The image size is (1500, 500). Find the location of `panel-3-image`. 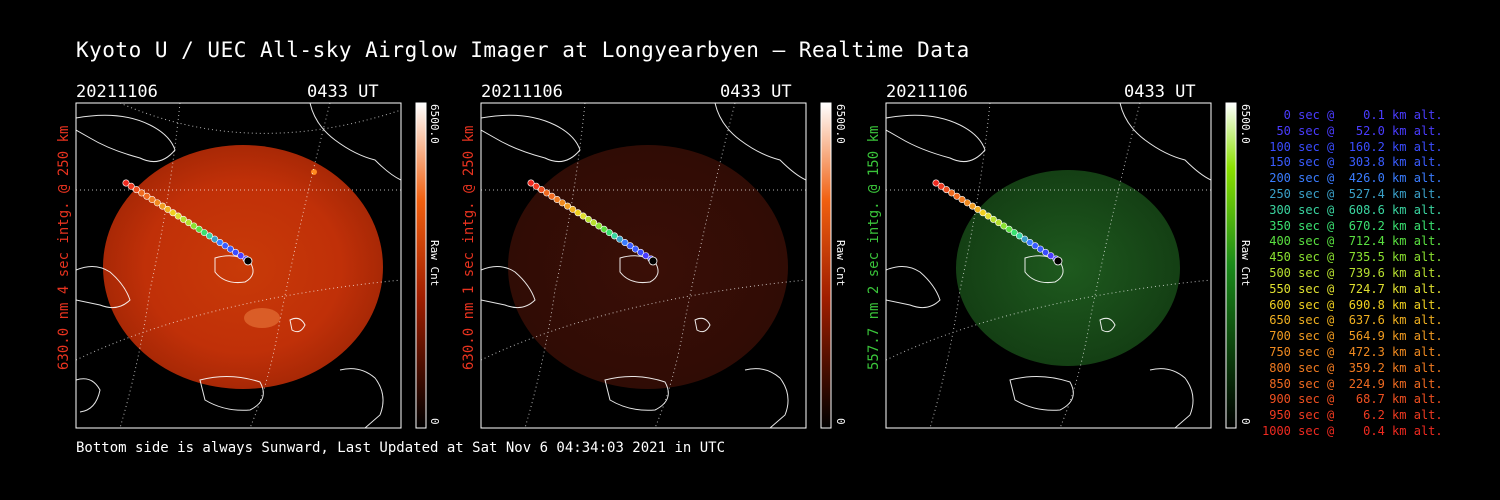

panel-3-image is located at coordinates (1048, 265).